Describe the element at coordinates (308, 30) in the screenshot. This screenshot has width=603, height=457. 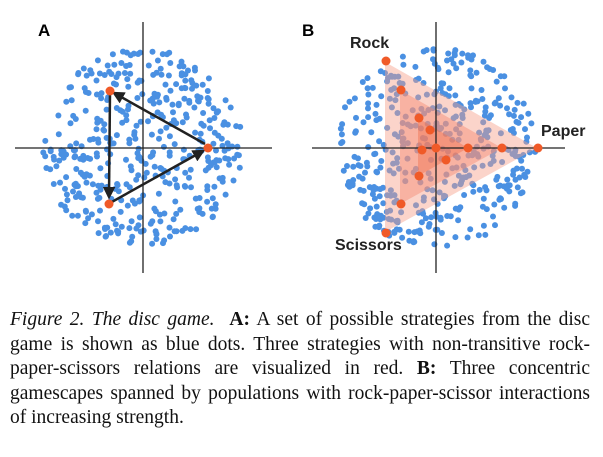
I see `panel-b-label: B` at that location.